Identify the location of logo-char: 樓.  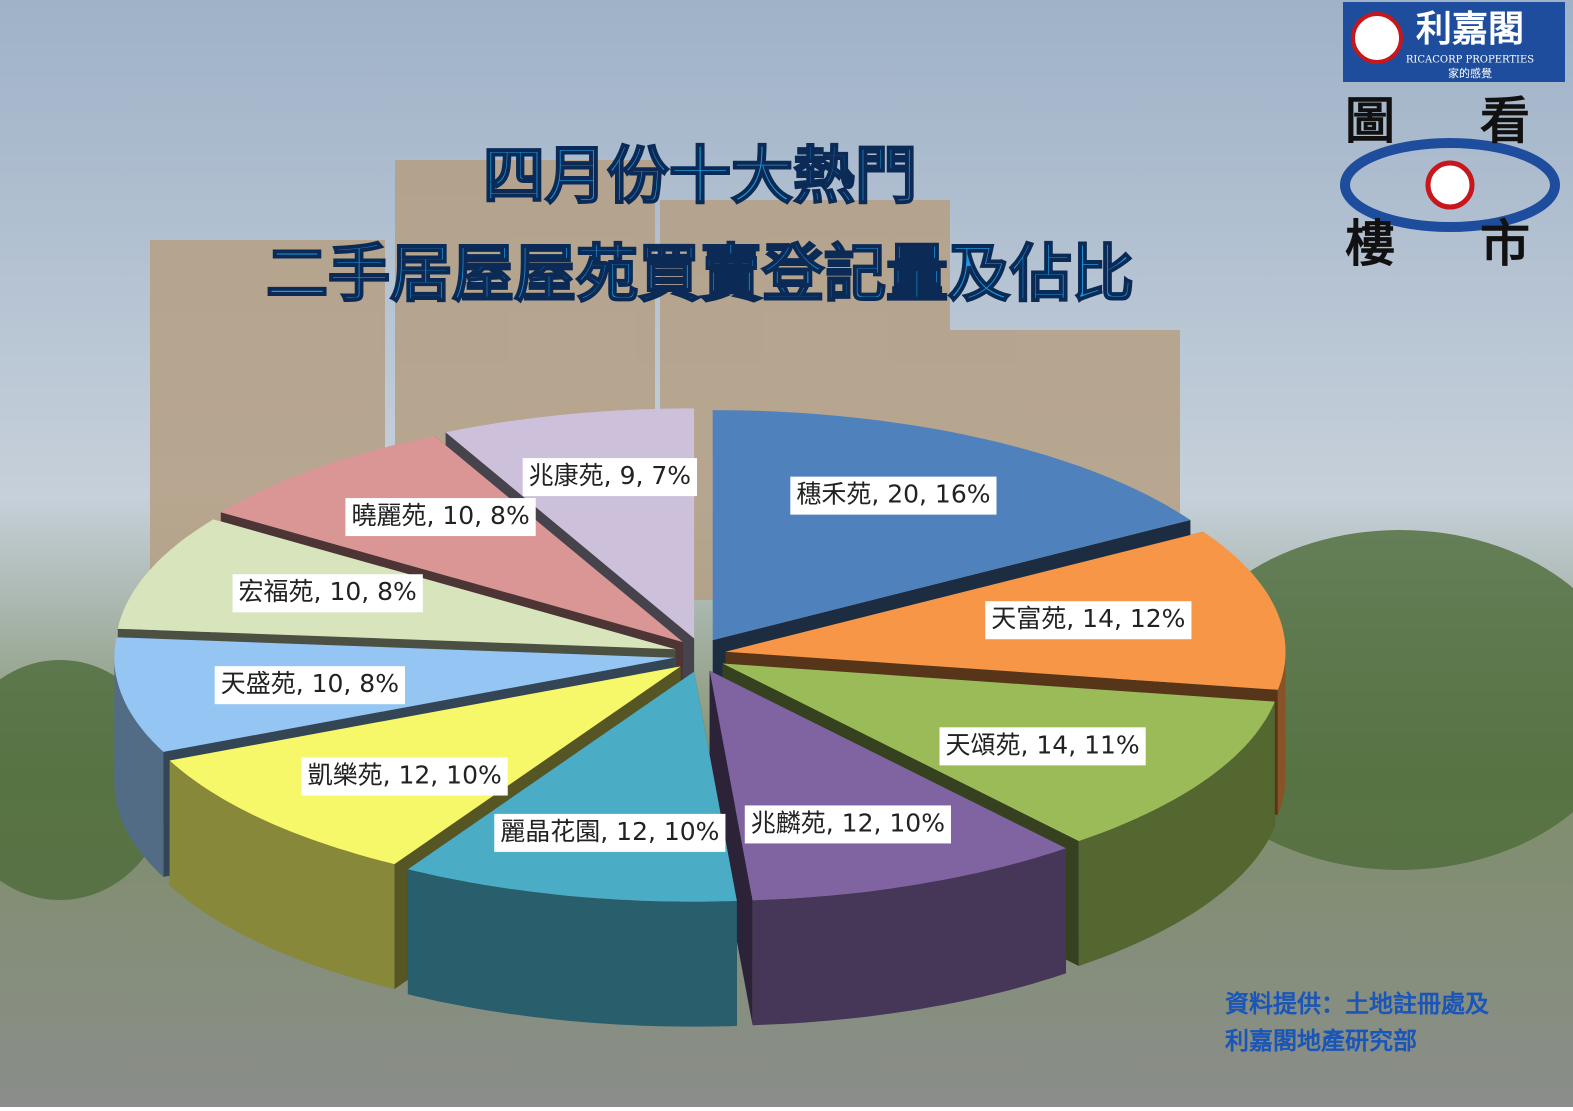
(1370, 243).